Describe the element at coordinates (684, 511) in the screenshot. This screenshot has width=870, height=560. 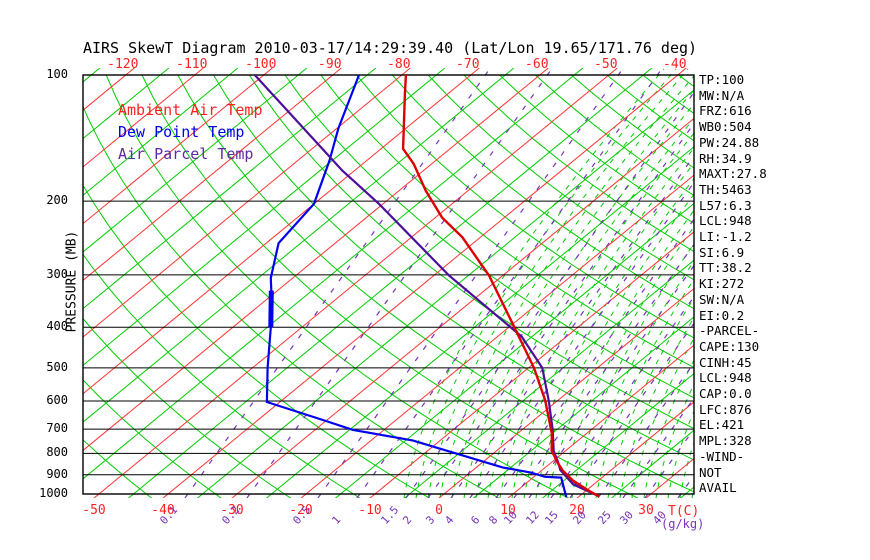
I see `temp-unit-label: T(C)` at that location.